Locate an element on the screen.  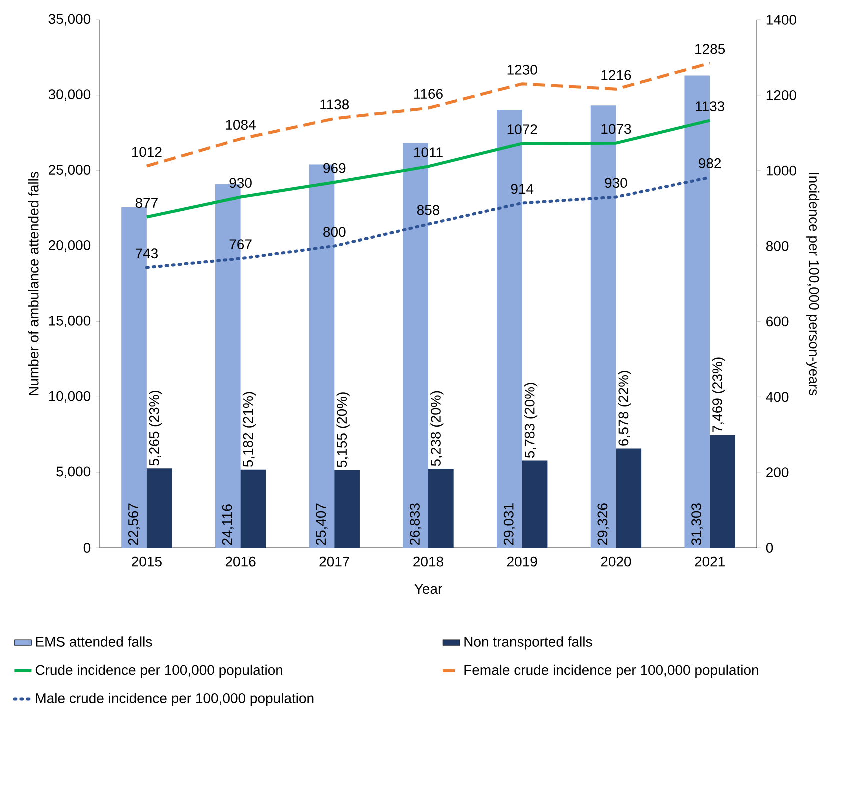
data-label: 5,783 (20%) is located at coordinates (531, 420).